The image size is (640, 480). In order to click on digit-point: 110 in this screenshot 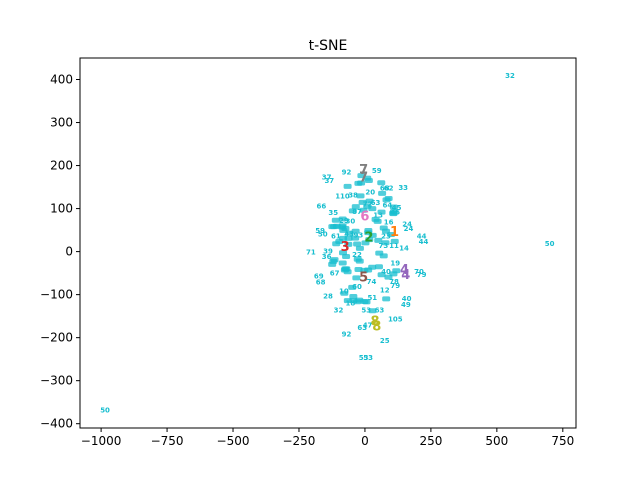, I will do `click(342, 197)`.